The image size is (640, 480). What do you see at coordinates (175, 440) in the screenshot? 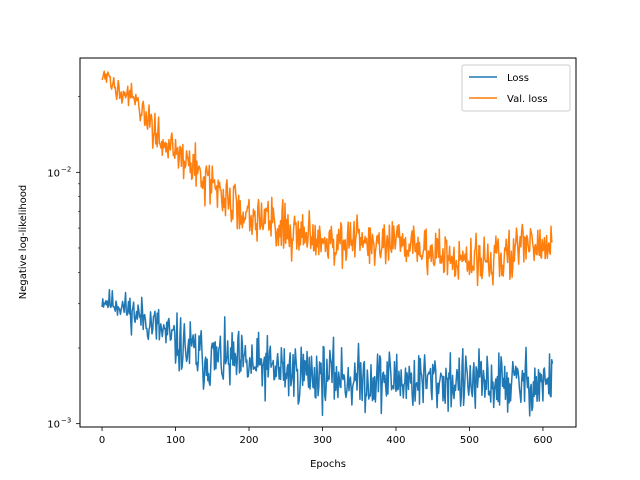
I see `x-tick-label: 100` at bounding box center [175, 440].